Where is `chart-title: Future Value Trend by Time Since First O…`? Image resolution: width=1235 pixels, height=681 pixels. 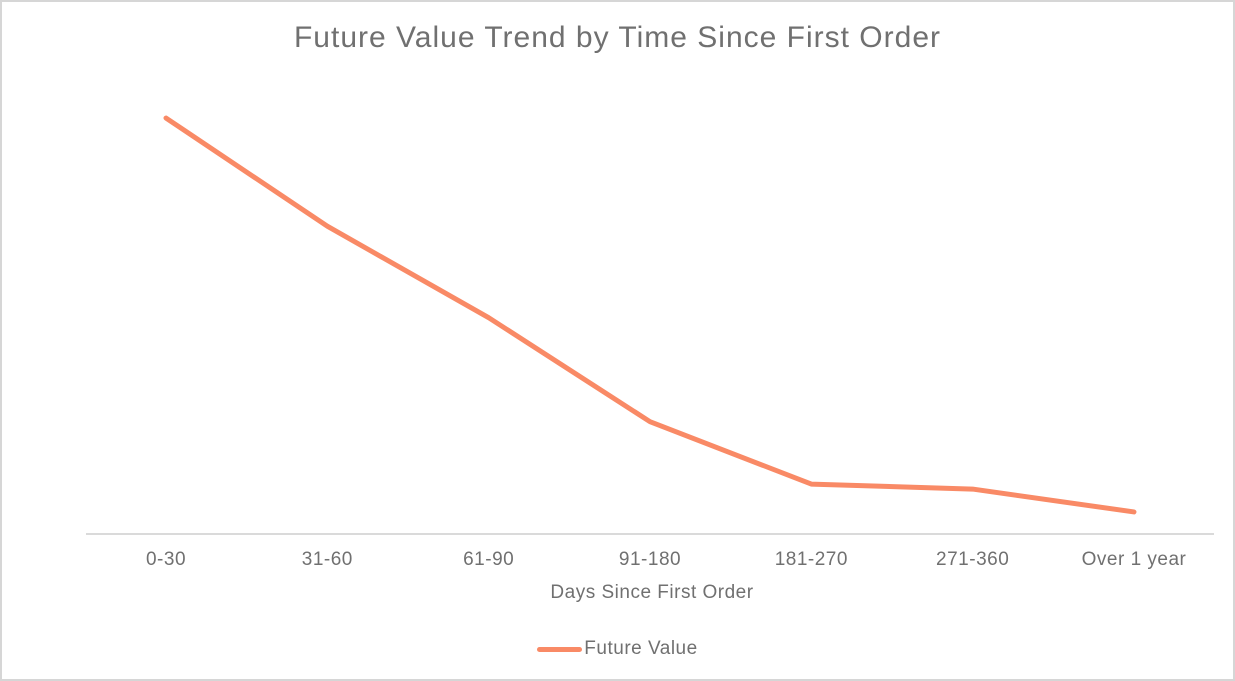 chart-title: Future Value Trend by Time Since First O… is located at coordinates (617, 37).